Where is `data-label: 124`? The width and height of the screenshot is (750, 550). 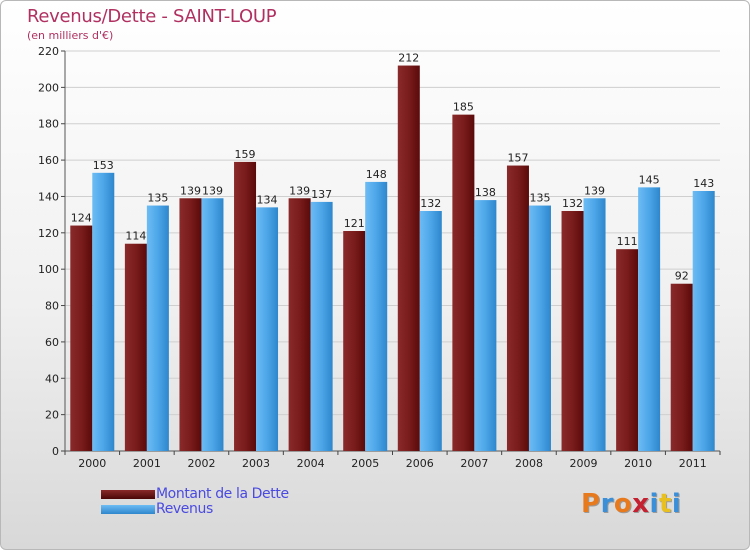 data-label: 124 is located at coordinates (81, 218).